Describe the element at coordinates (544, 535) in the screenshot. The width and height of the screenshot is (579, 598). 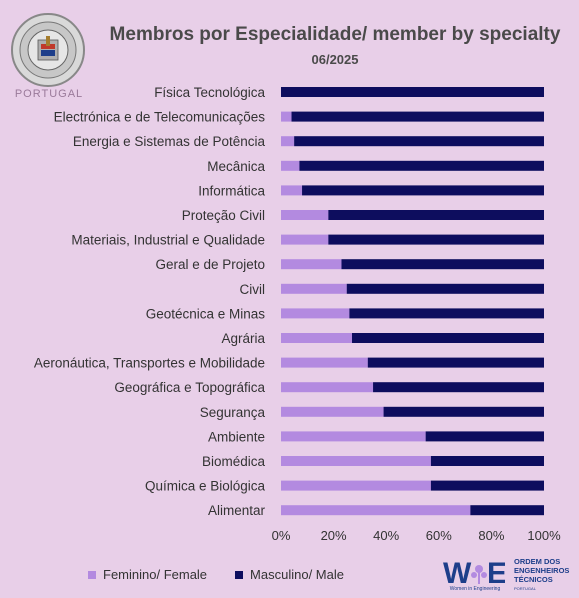
I see `x-tick-label: 100%` at that location.